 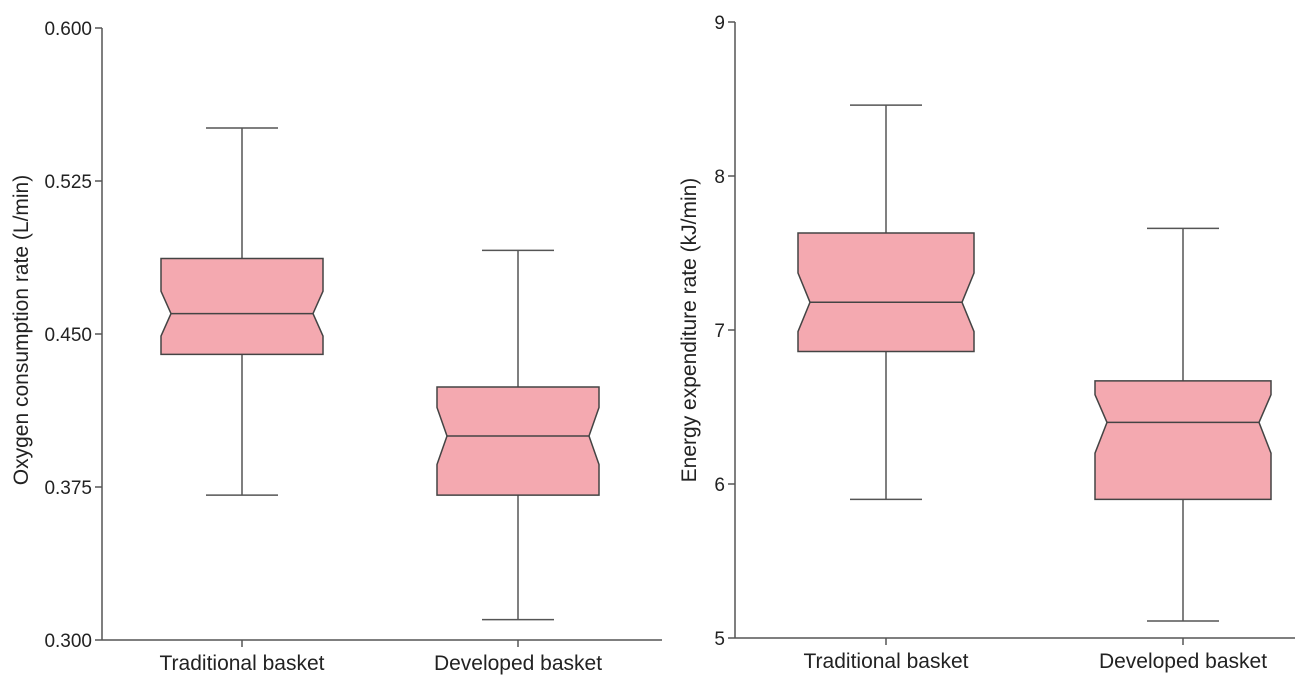 What do you see at coordinates (719, 639) in the screenshot?
I see `y-tick-label: 5` at bounding box center [719, 639].